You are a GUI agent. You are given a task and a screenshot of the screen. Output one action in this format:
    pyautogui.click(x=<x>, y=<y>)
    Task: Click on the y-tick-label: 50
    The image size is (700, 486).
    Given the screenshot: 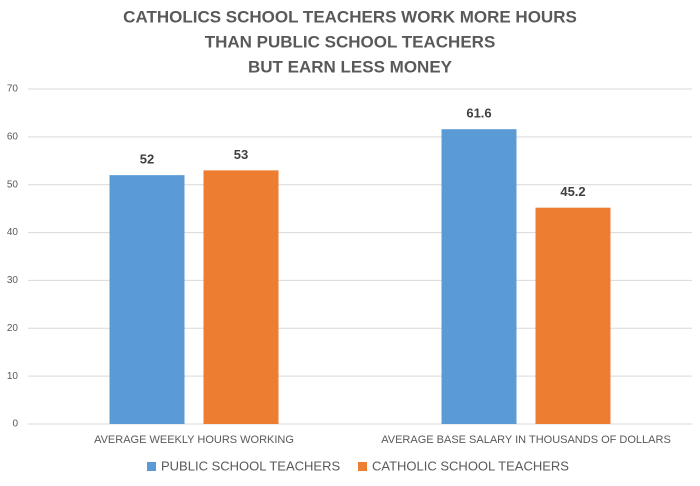 What is the action you would take?
    pyautogui.click(x=13, y=184)
    